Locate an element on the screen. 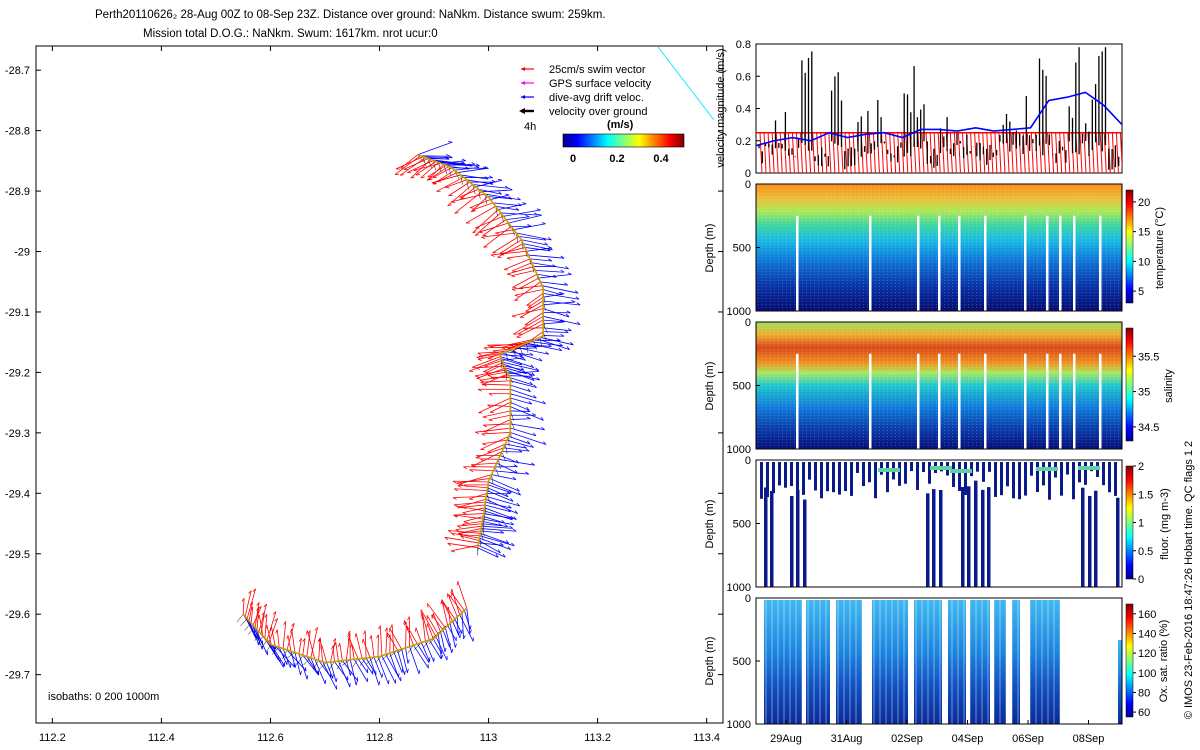  temperature-cblabel: temperature (°C) is located at coordinates (1160, 248).